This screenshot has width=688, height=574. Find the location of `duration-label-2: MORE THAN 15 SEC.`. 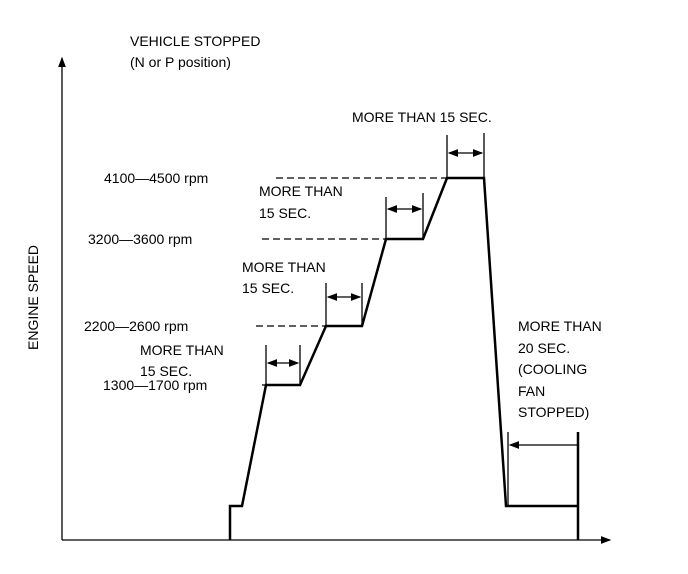

duration-label-2: MORE THAN 15 SEC. is located at coordinates (286, 277).